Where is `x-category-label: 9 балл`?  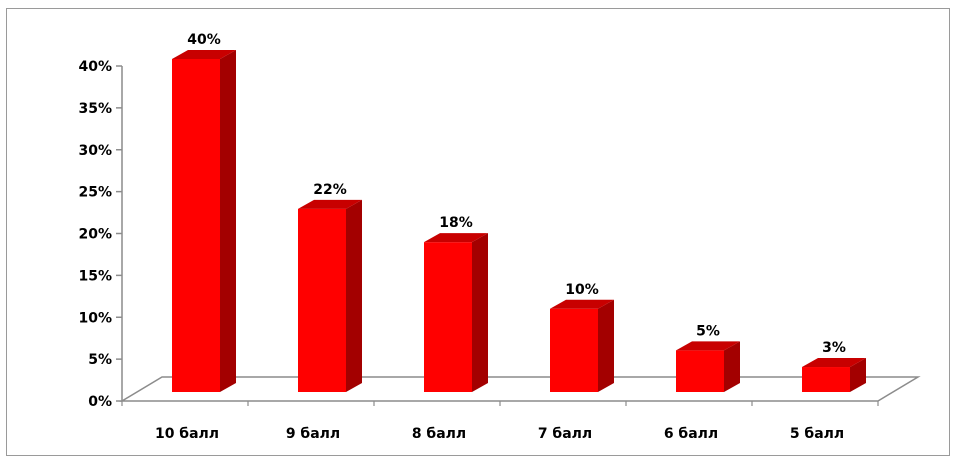 x-category-label: 9 балл is located at coordinates (313, 434).